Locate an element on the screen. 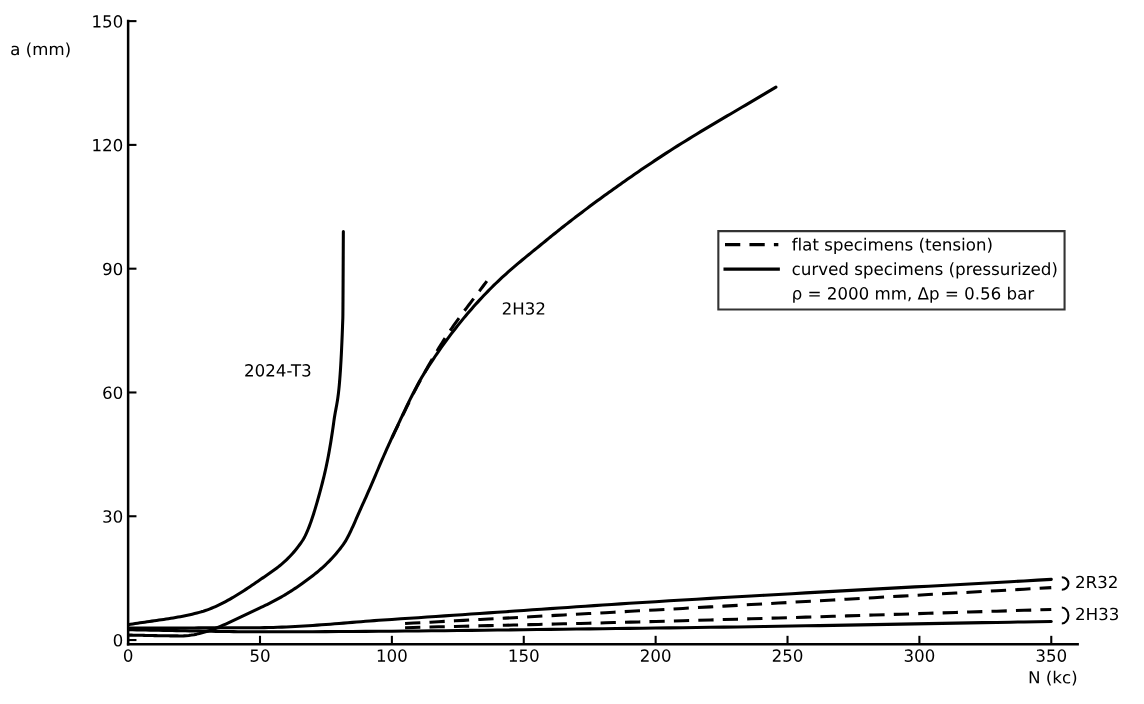  x-tick-label: 150 is located at coordinates (524, 655).